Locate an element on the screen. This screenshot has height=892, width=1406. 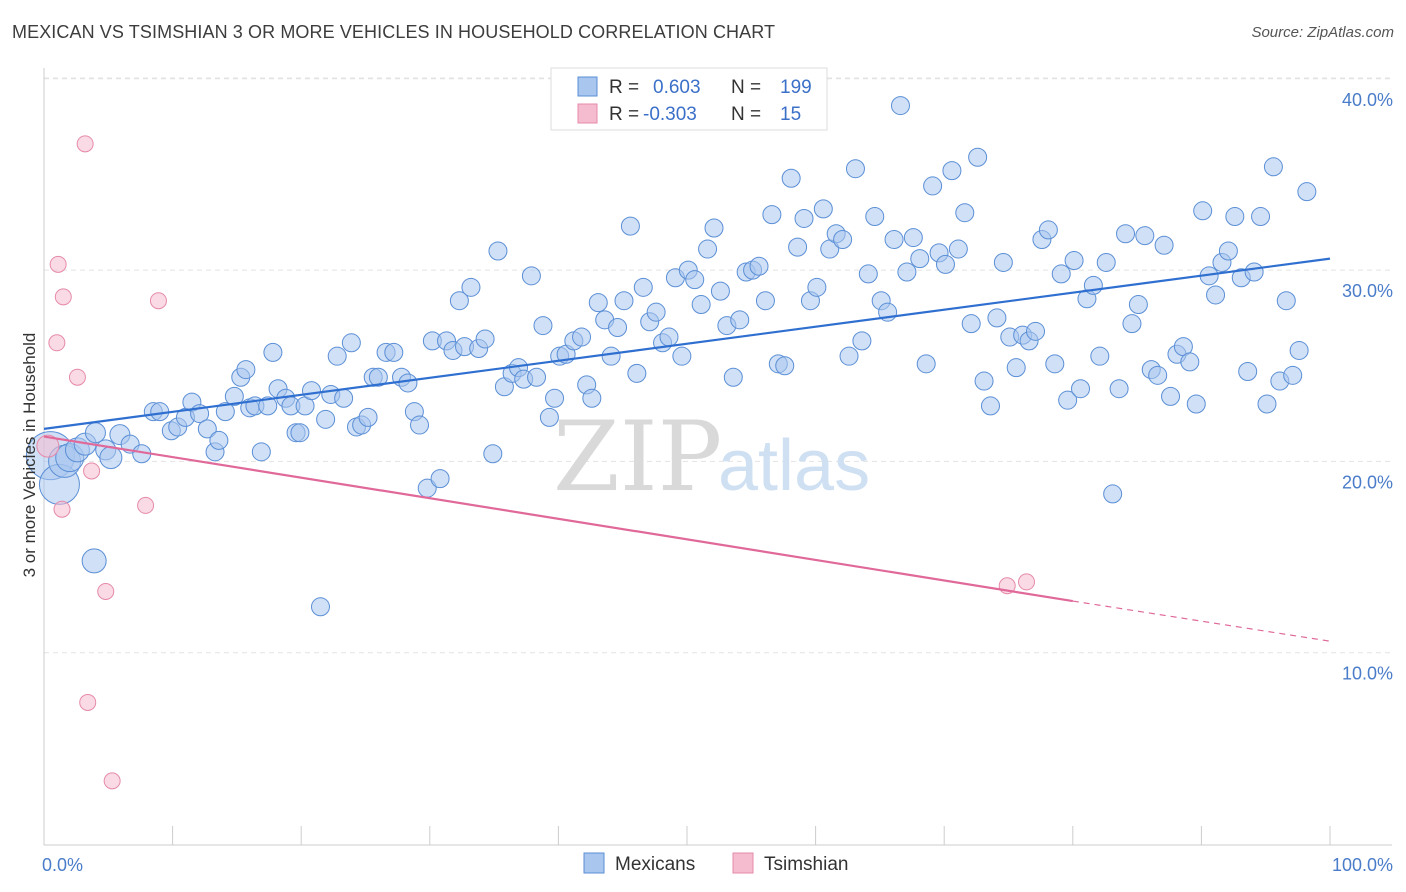
y-tick-label: 40.0% is located at coordinates (1367, 100).